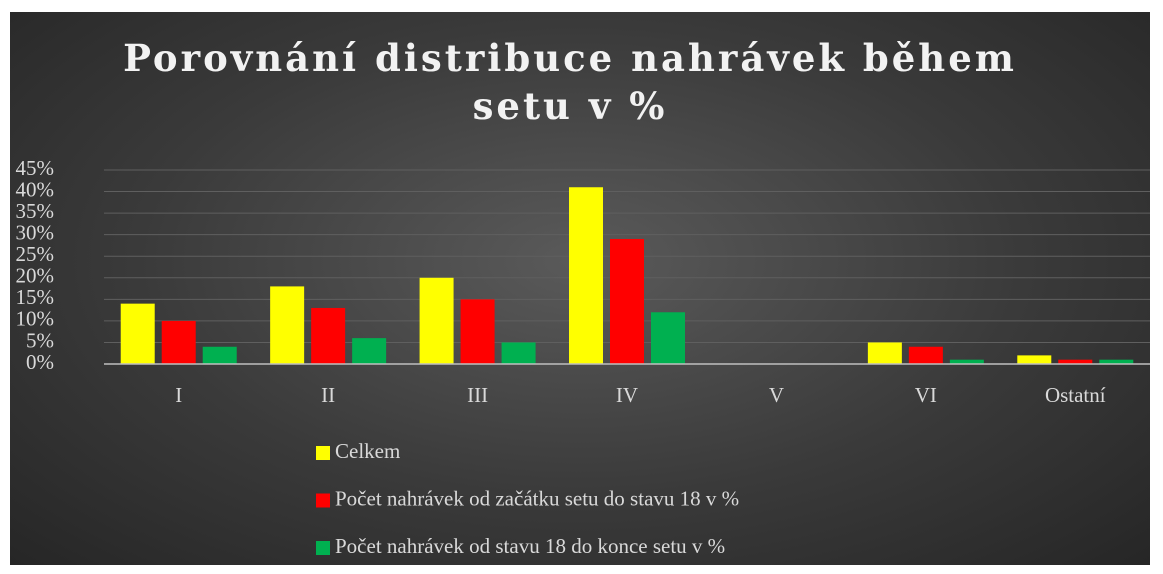 Image resolution: width=1163 pixels, height=574 pixels. Describe the element at coordinates (926, 395) in the screenshot. I see `x-tick-label: VI` at that location.